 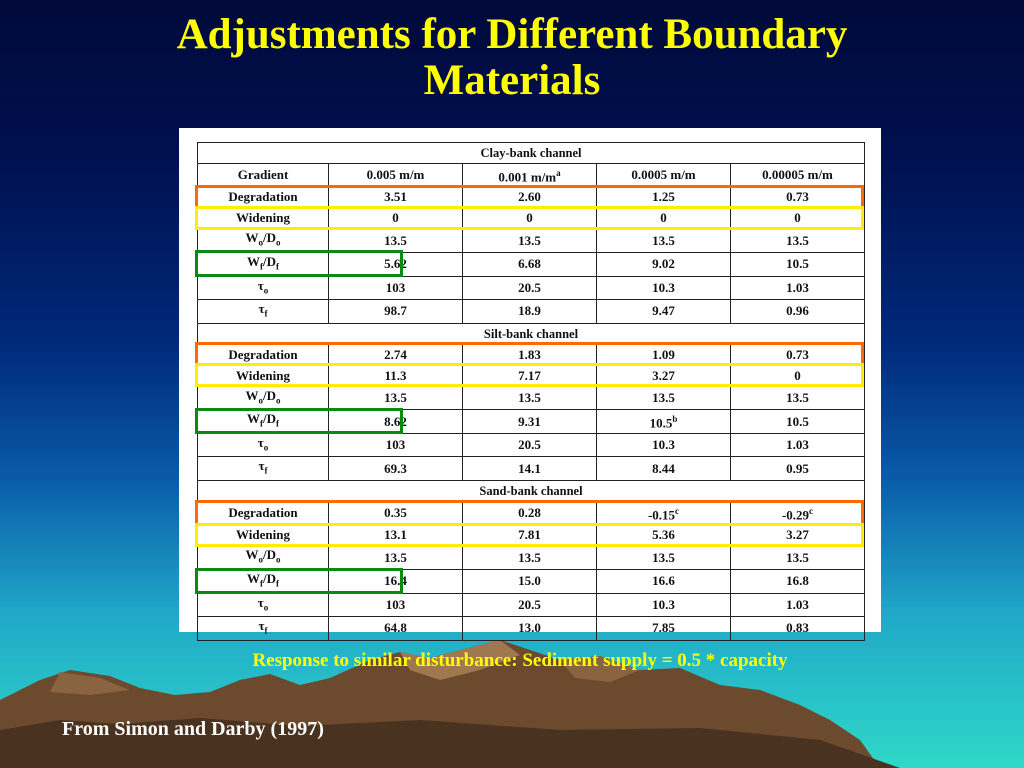 I want to click on table-cell: 15.0, so click(x=529, y=581).